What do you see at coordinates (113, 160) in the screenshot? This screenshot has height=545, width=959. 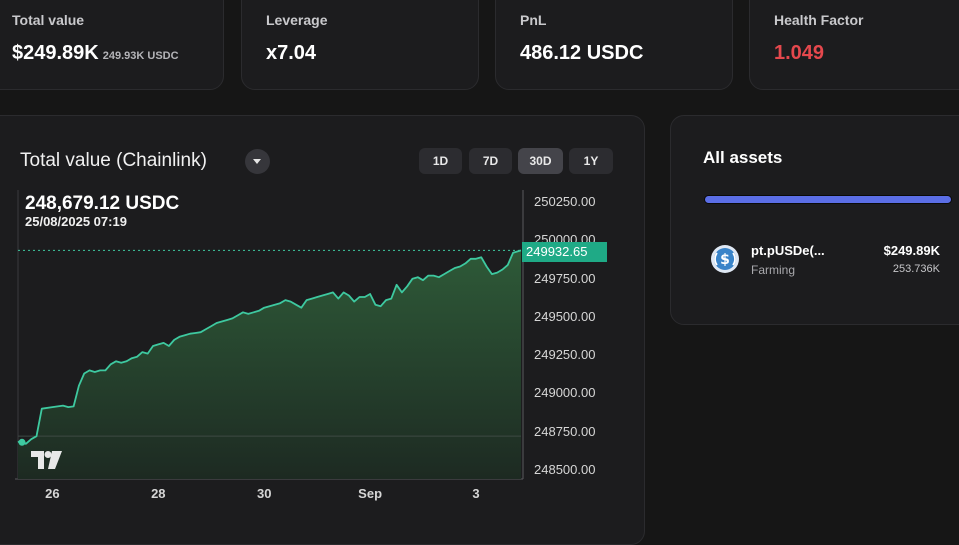 I see `chart-title: Total value (Chainlink)` at bounding box center [113, 160].